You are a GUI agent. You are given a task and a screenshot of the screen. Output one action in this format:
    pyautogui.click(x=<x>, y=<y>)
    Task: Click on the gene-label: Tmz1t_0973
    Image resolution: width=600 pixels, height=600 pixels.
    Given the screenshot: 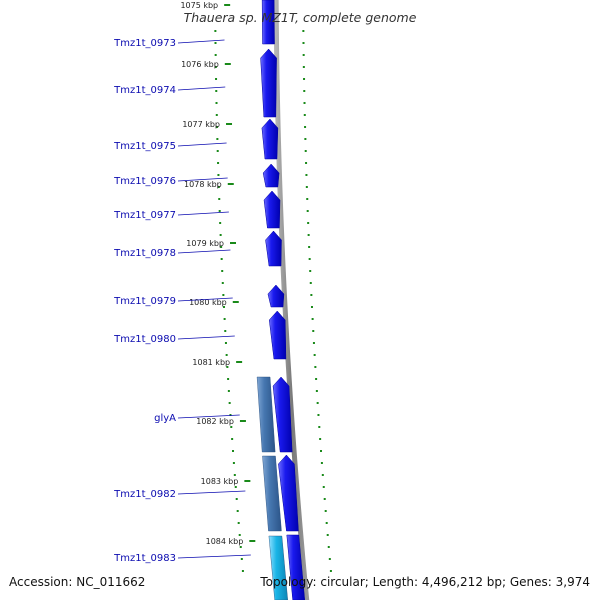 What is the action you would take?
    pyautogui.click(x=144, y=43)
    